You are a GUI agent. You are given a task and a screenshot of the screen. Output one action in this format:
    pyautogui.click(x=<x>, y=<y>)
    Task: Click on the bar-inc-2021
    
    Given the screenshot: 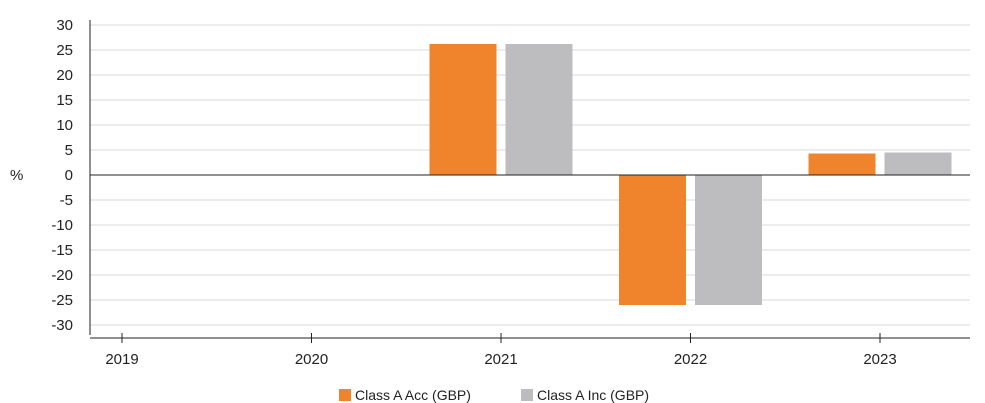 What is the action you would take?
    pyautogui.click(x=539, y=109)
    